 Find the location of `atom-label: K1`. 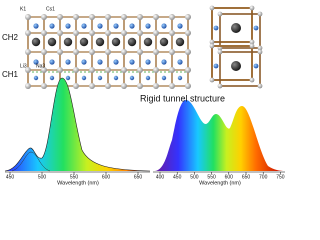

atom-label: K1 is located at coordinates (23, 9).